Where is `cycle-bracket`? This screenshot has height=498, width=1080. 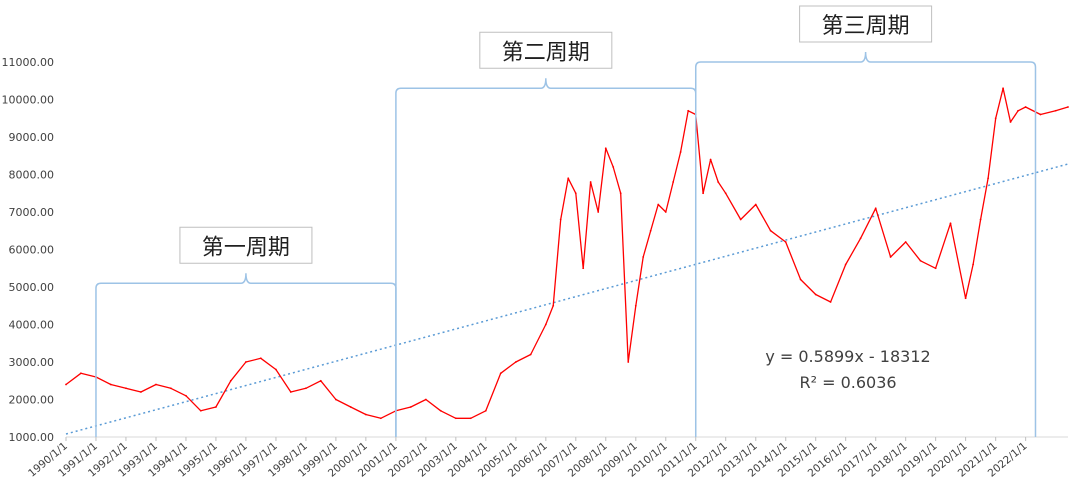 cycle-bracket is located at coordinates (246, 355).